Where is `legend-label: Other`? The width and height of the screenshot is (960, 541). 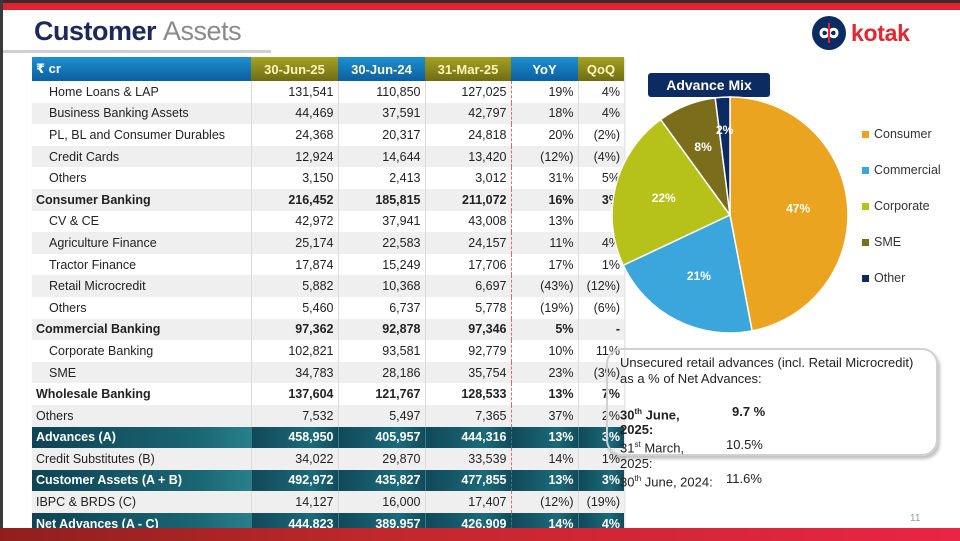
legend-label: Other is located at coordinates (890, 278).